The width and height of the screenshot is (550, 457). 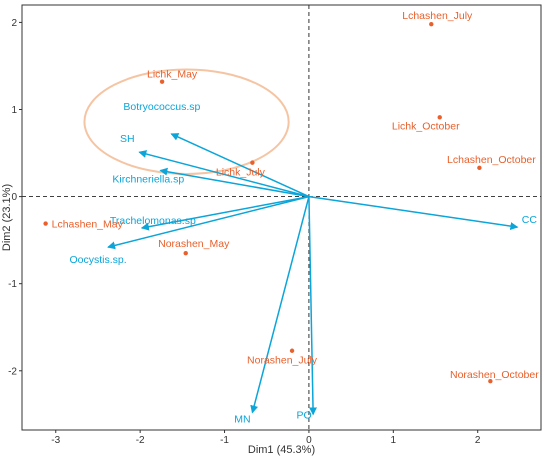 What do you see at coordinates (478, 440) in the screenshot?
I see `x-tick-label: 2` at bounding box center [478, 440].